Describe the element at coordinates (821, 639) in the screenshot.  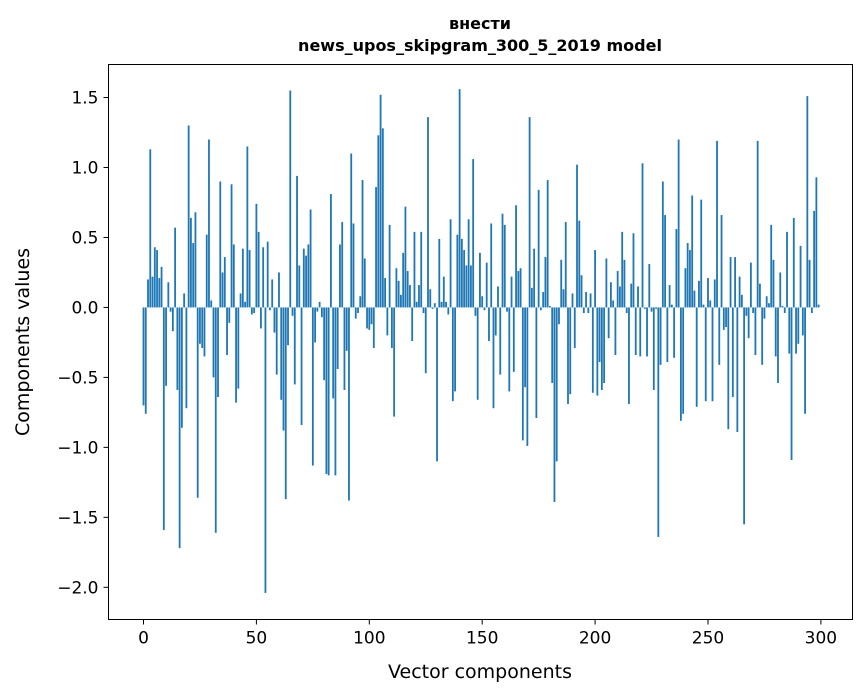
I see `x-tick-label: 300` at that location.